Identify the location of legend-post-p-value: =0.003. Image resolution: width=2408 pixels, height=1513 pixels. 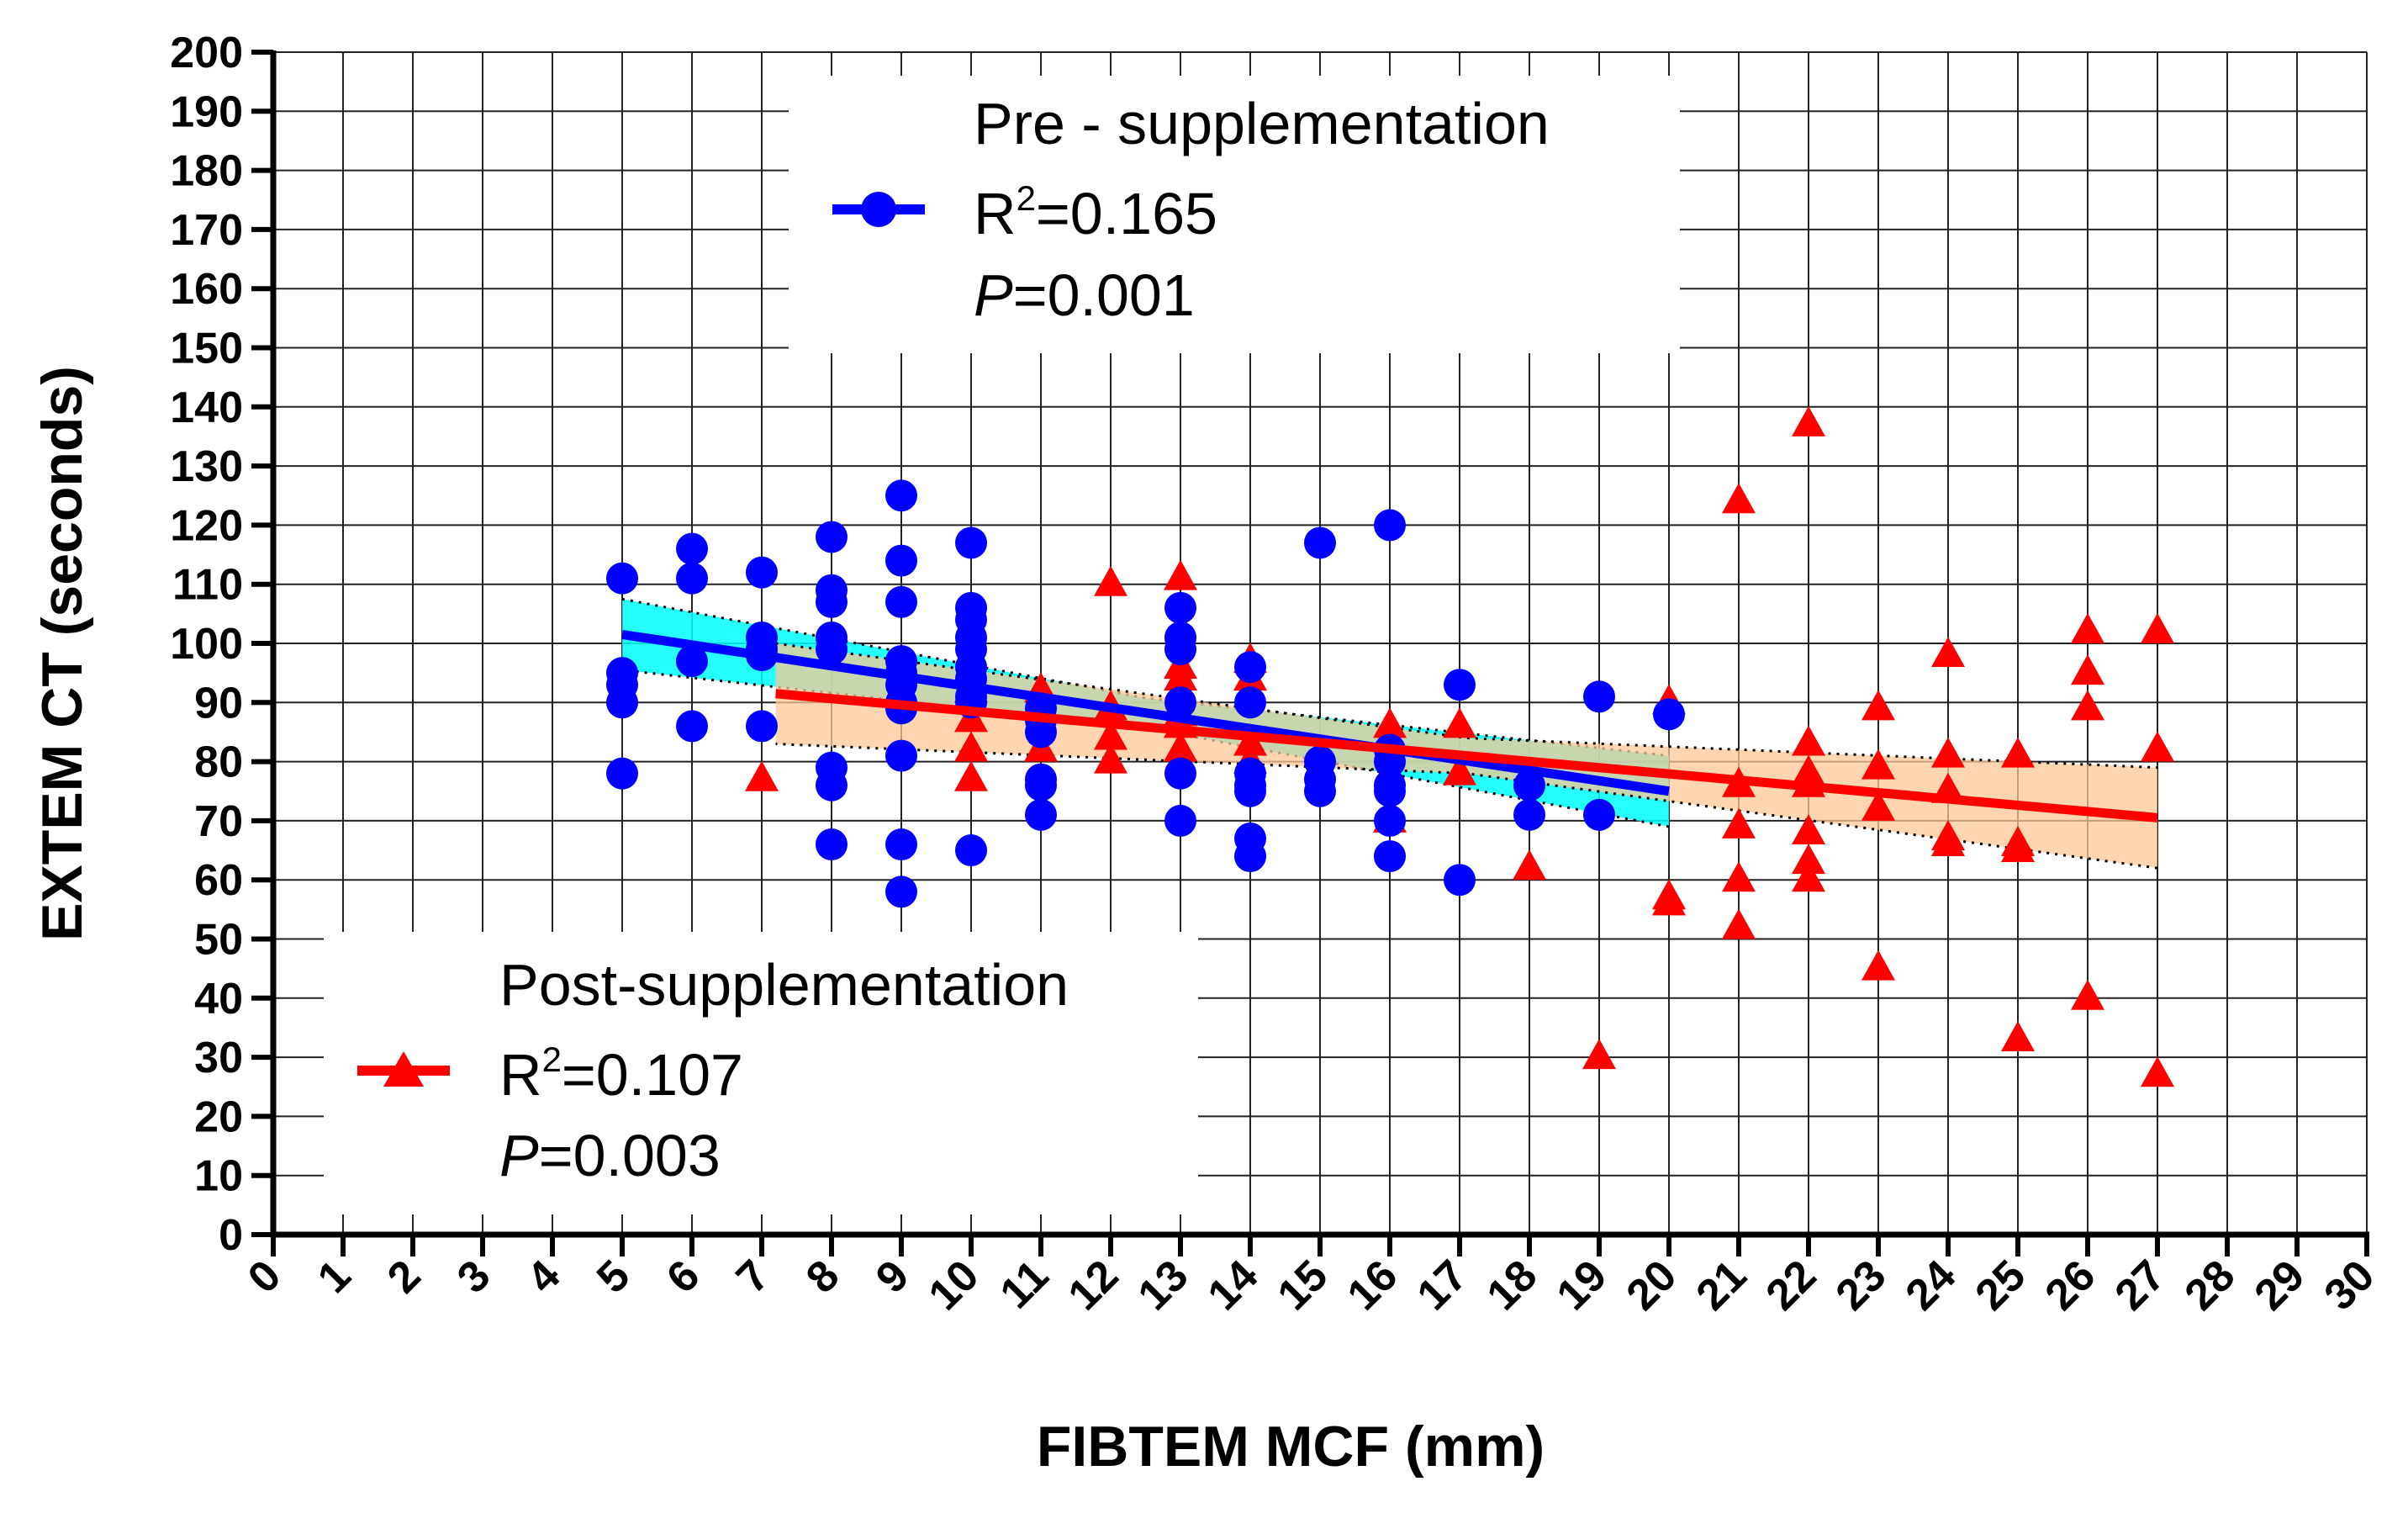
(630, 1155).